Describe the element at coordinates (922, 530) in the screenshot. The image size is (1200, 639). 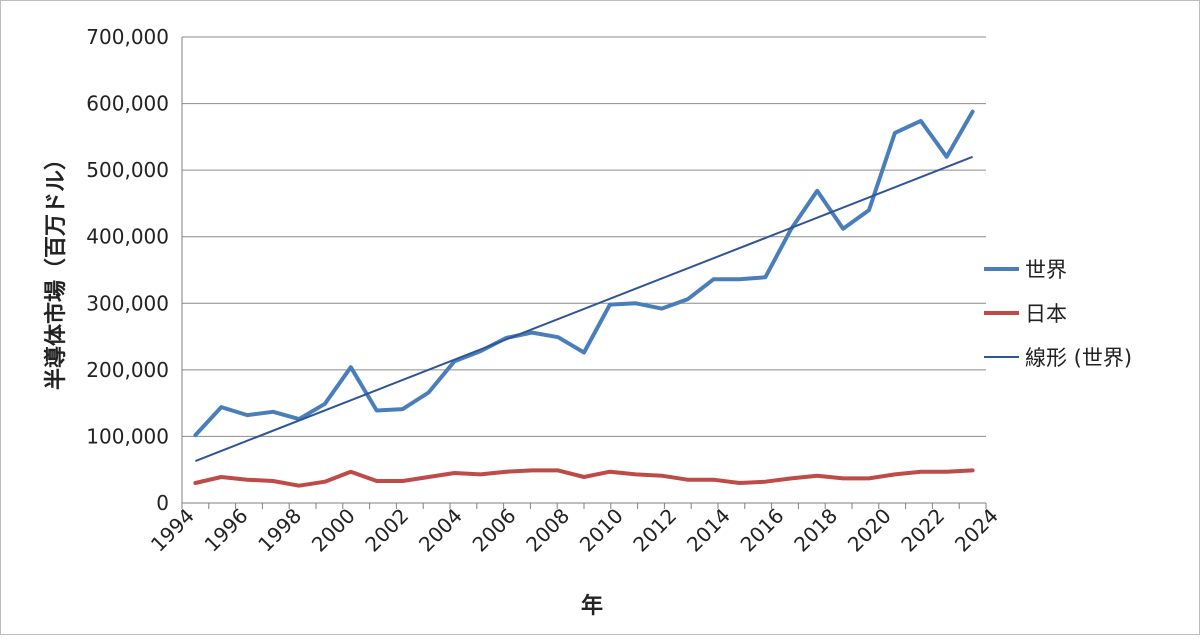
I see `x-tick-label: 2022` at that location.